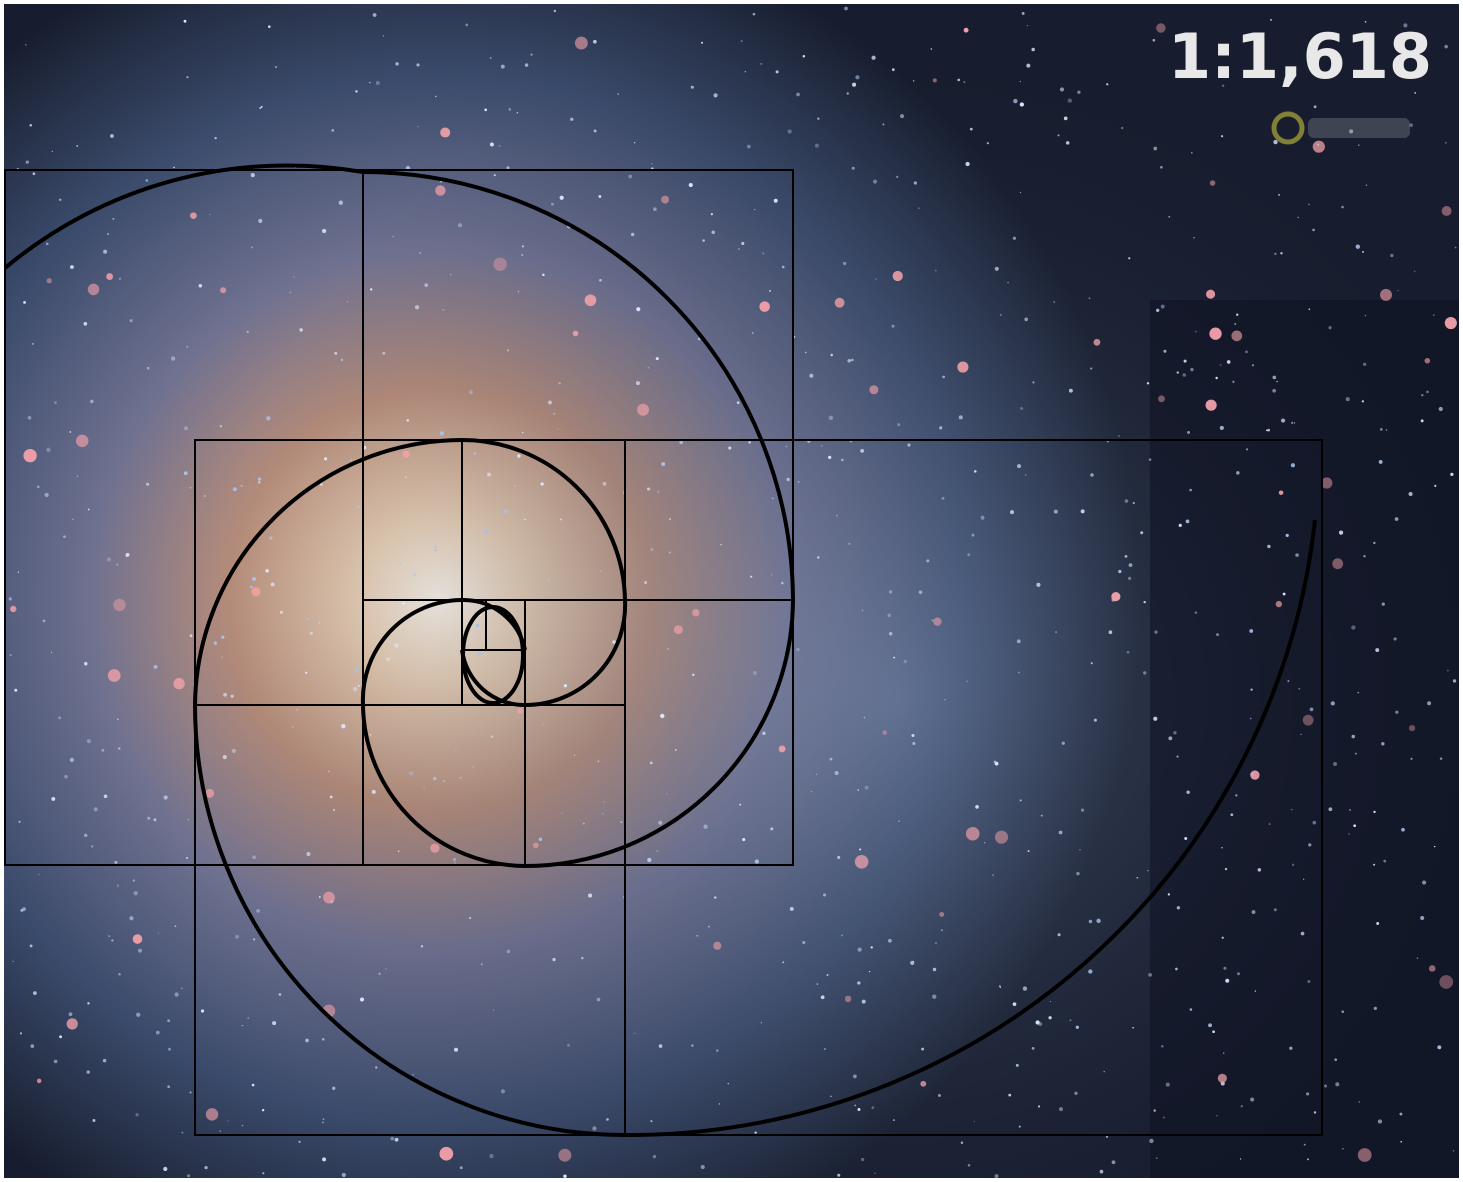 This screenshot has height=1182, width=1463. What do you see at coordinates (493, 655) in the screenshot?
I see `spiral-core` at bounding box center [493, 655].